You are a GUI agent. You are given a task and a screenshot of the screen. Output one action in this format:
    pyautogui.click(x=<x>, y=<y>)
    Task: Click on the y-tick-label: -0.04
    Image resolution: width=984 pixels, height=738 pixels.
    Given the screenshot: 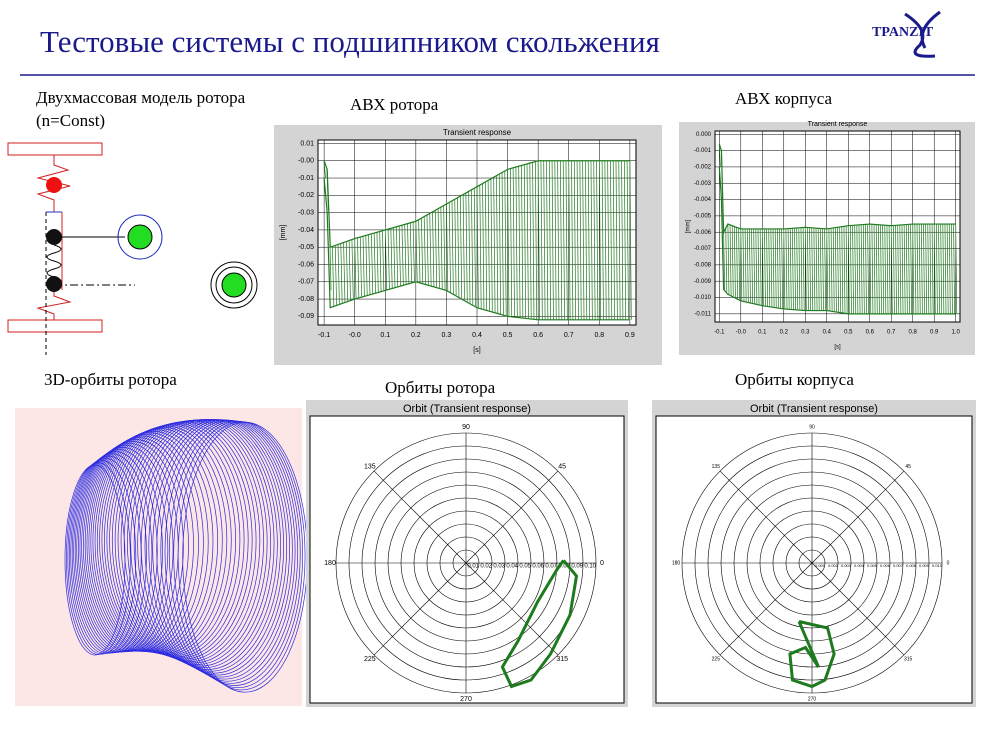 What is the action you would take?
    pyautogui.click(x=306, y=230)
    